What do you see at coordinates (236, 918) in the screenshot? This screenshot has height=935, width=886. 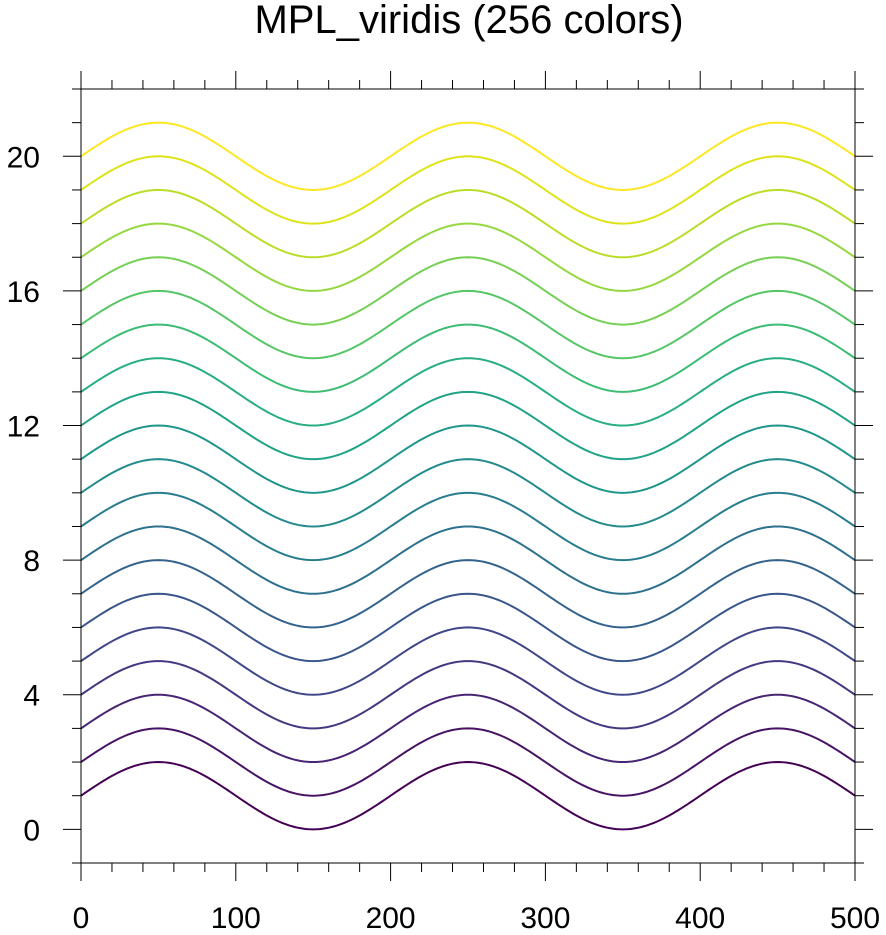 I see `x-tick-label: 100` at bounding box center [236, 918].